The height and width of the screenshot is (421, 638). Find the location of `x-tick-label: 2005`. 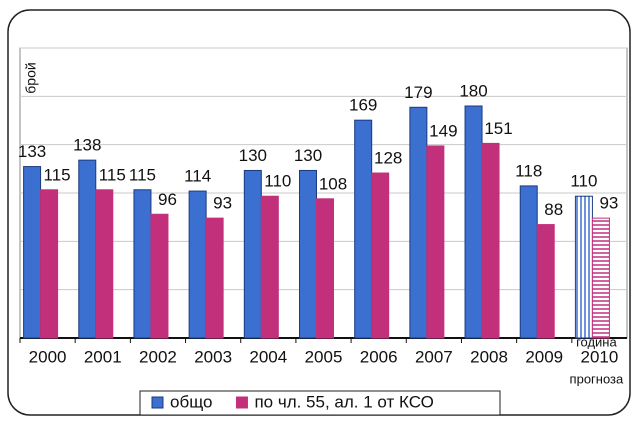

x-tick-label: 2005 is located at coordinates (324, 356).